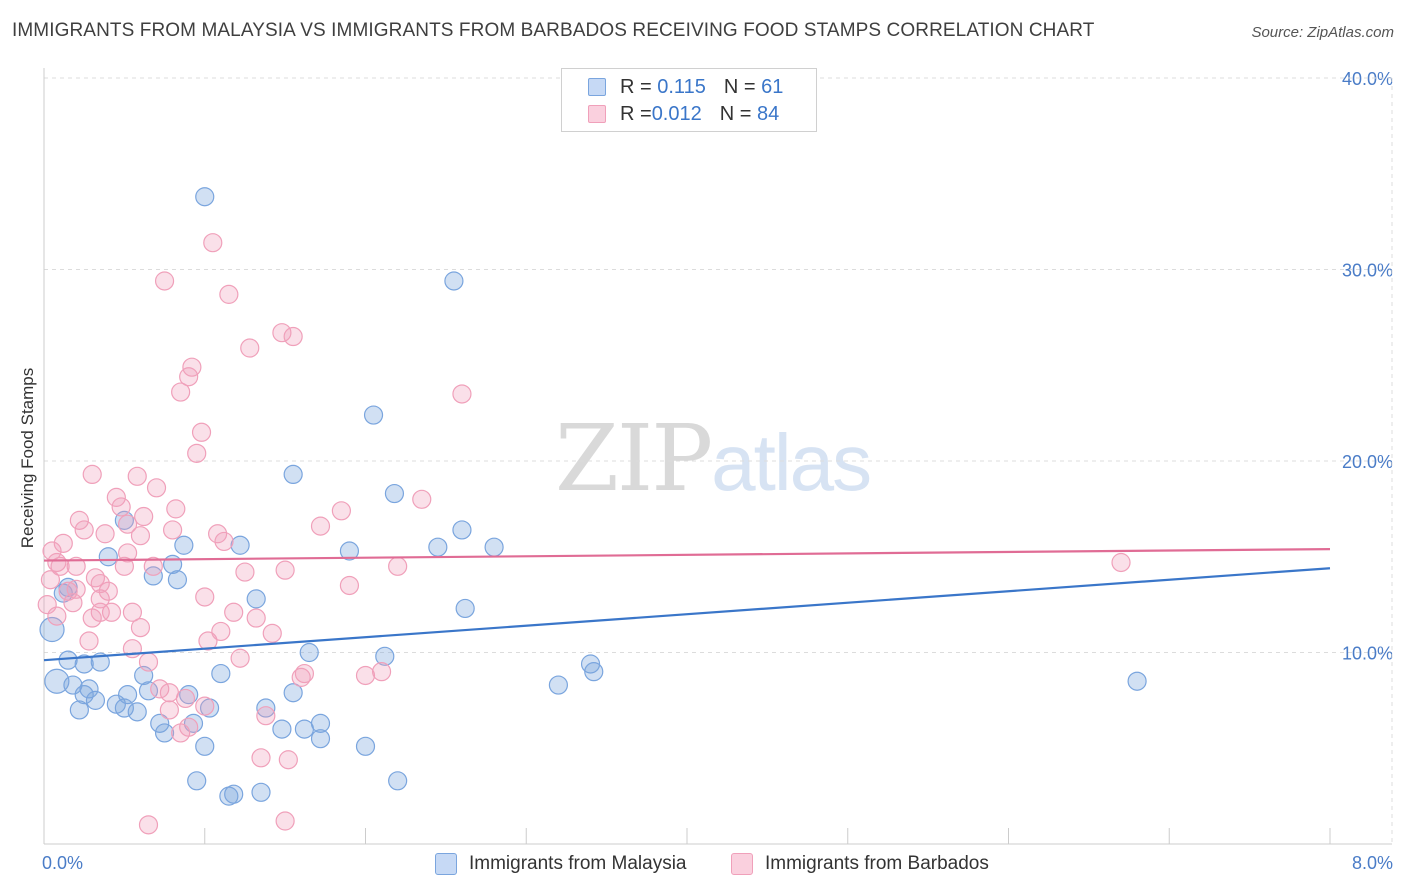  Describe the element at coordinates (1322, 32) in the screenshot. I see `source-label: Source: ZipAtlas.com` at that location.